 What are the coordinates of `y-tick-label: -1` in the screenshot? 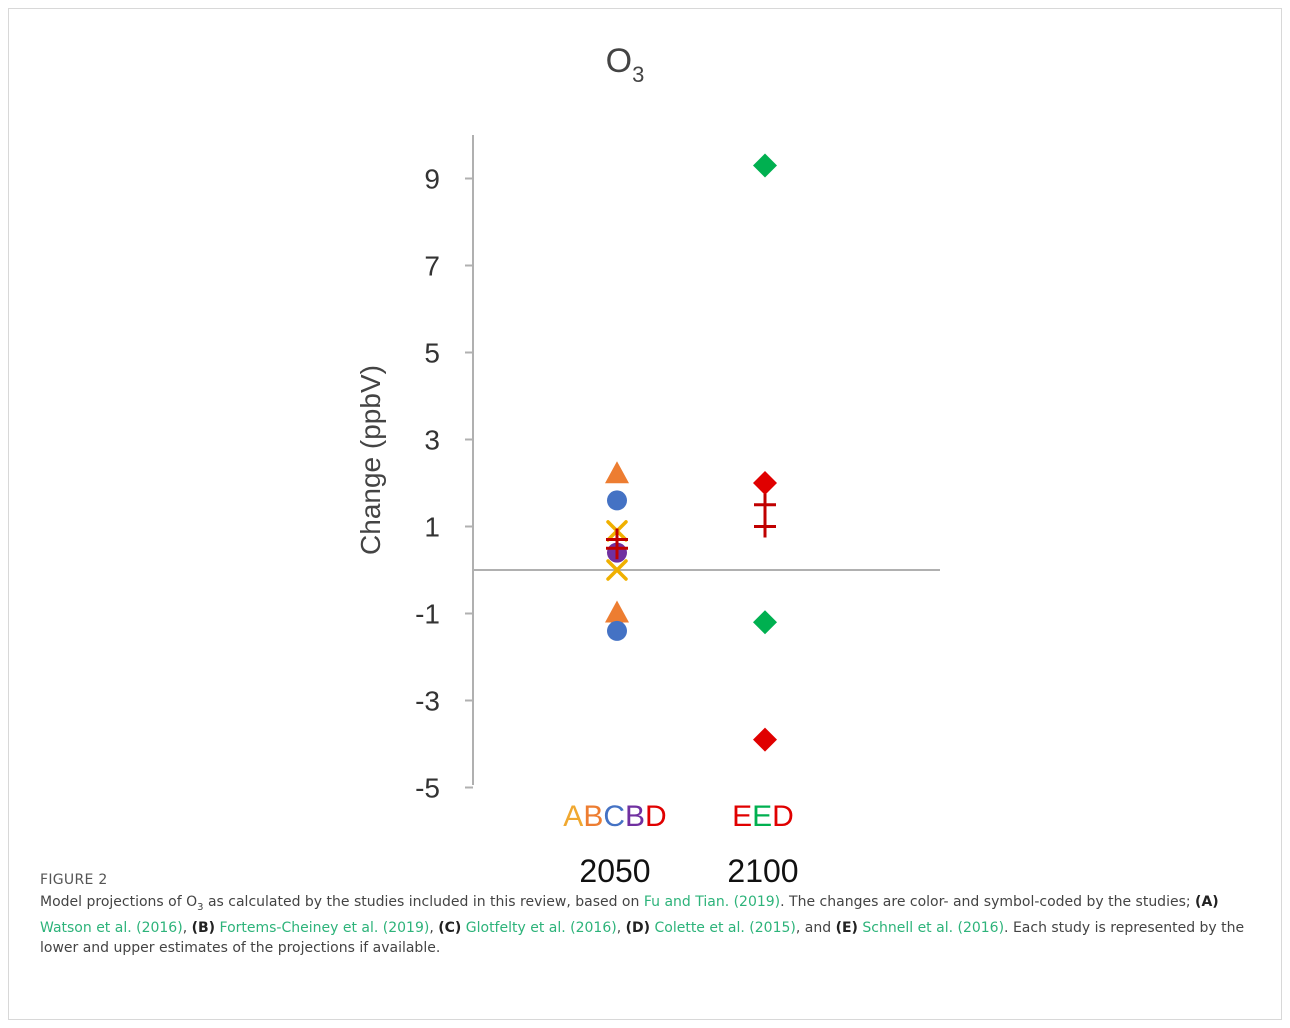 It's located at (427, 614).